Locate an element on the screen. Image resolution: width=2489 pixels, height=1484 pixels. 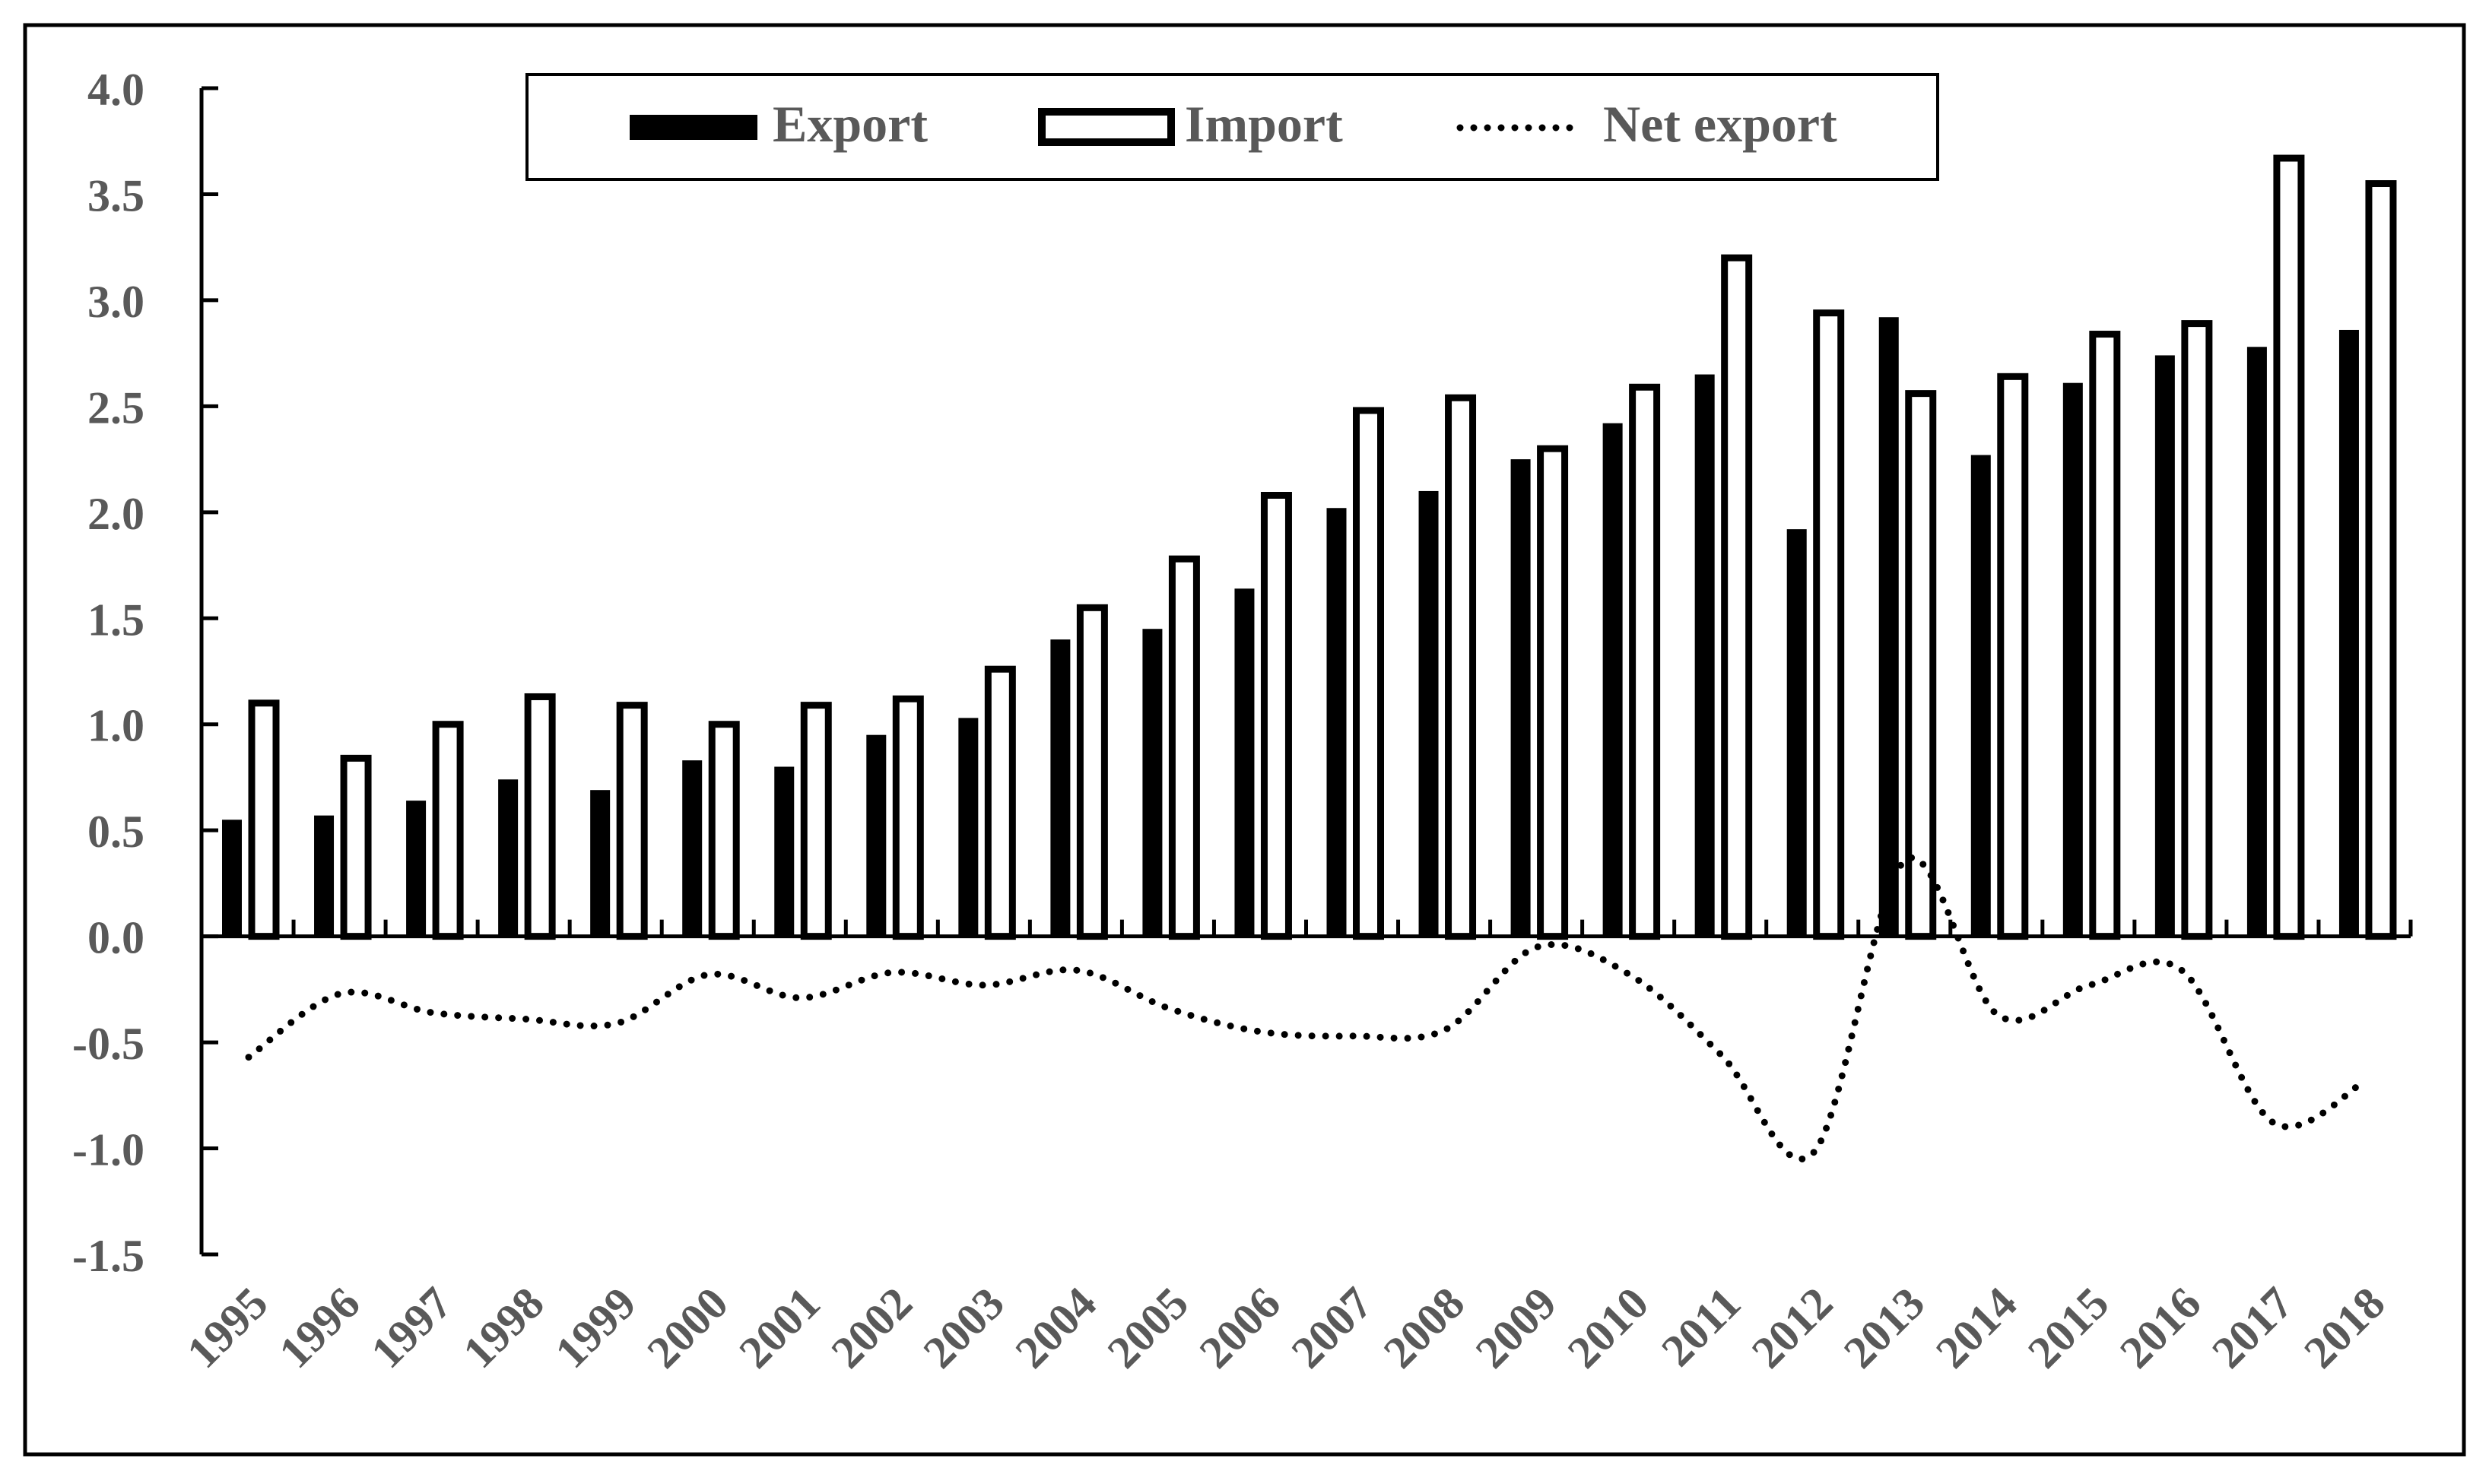
y-tick-label: -1.5 is located at coordinates (108, 1256).